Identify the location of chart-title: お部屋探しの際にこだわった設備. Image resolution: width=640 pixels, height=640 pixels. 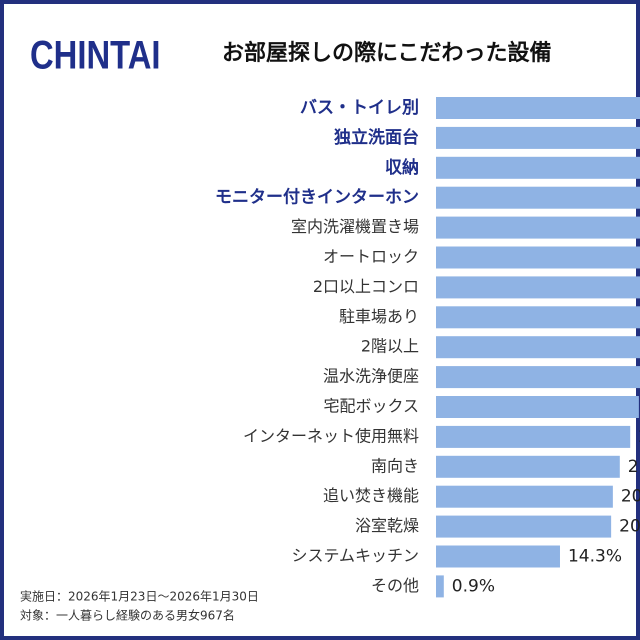
(387, 53).